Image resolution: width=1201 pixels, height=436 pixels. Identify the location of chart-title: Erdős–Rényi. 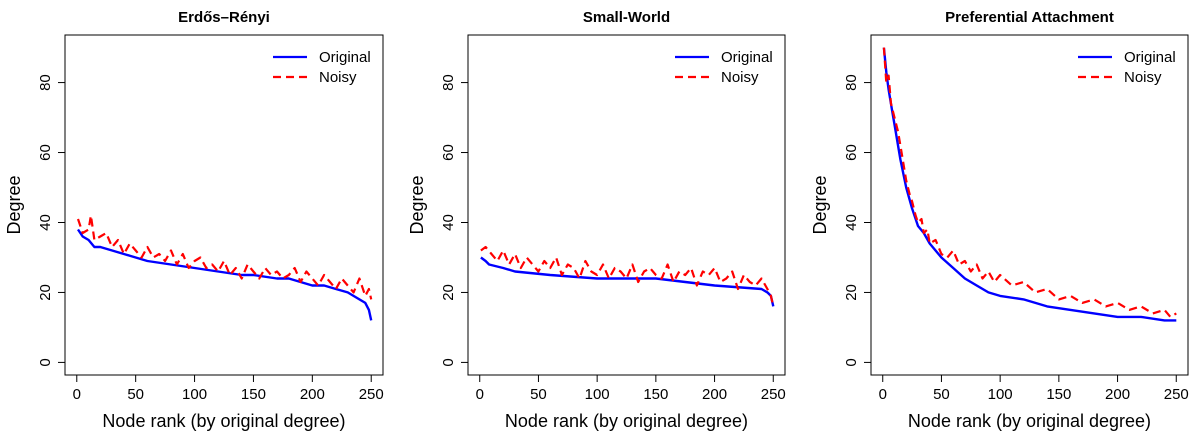
(224, 17).